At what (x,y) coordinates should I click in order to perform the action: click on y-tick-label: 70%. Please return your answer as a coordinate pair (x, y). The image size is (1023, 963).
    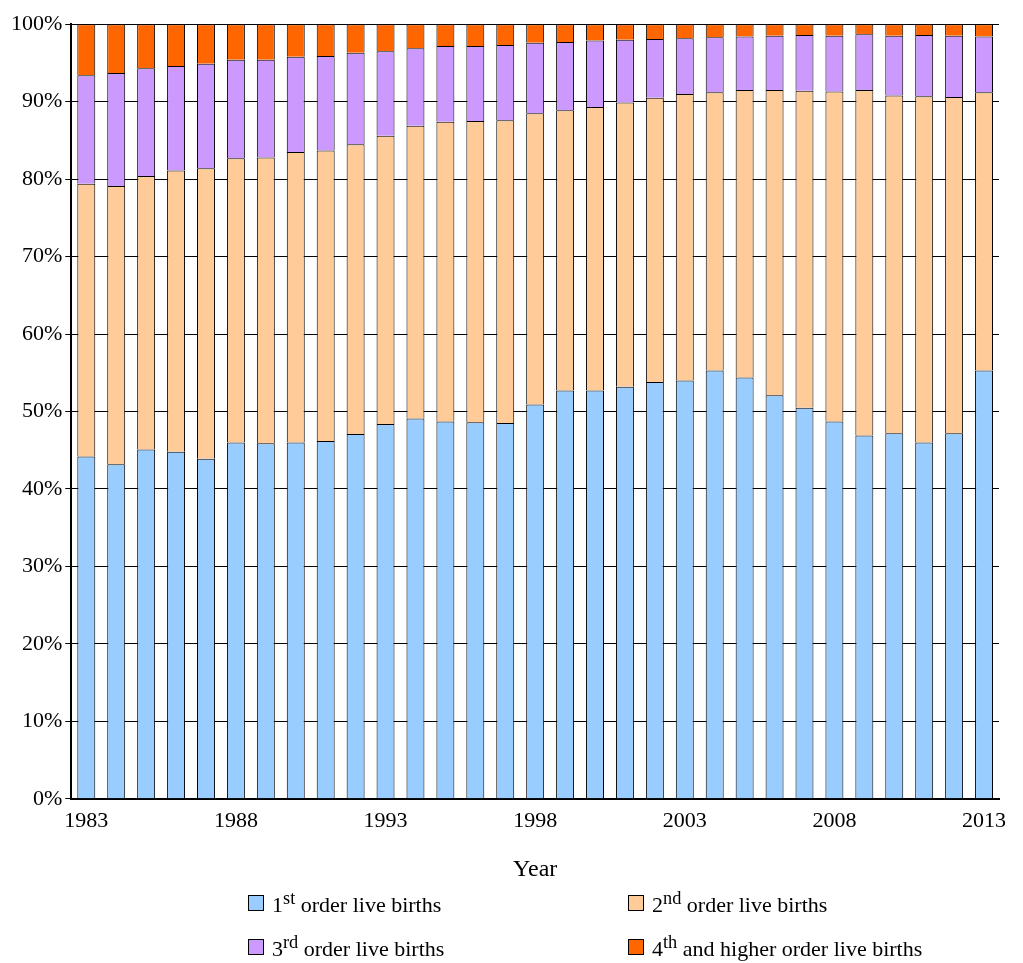
    Looking at the image, I should click on (42, 255).